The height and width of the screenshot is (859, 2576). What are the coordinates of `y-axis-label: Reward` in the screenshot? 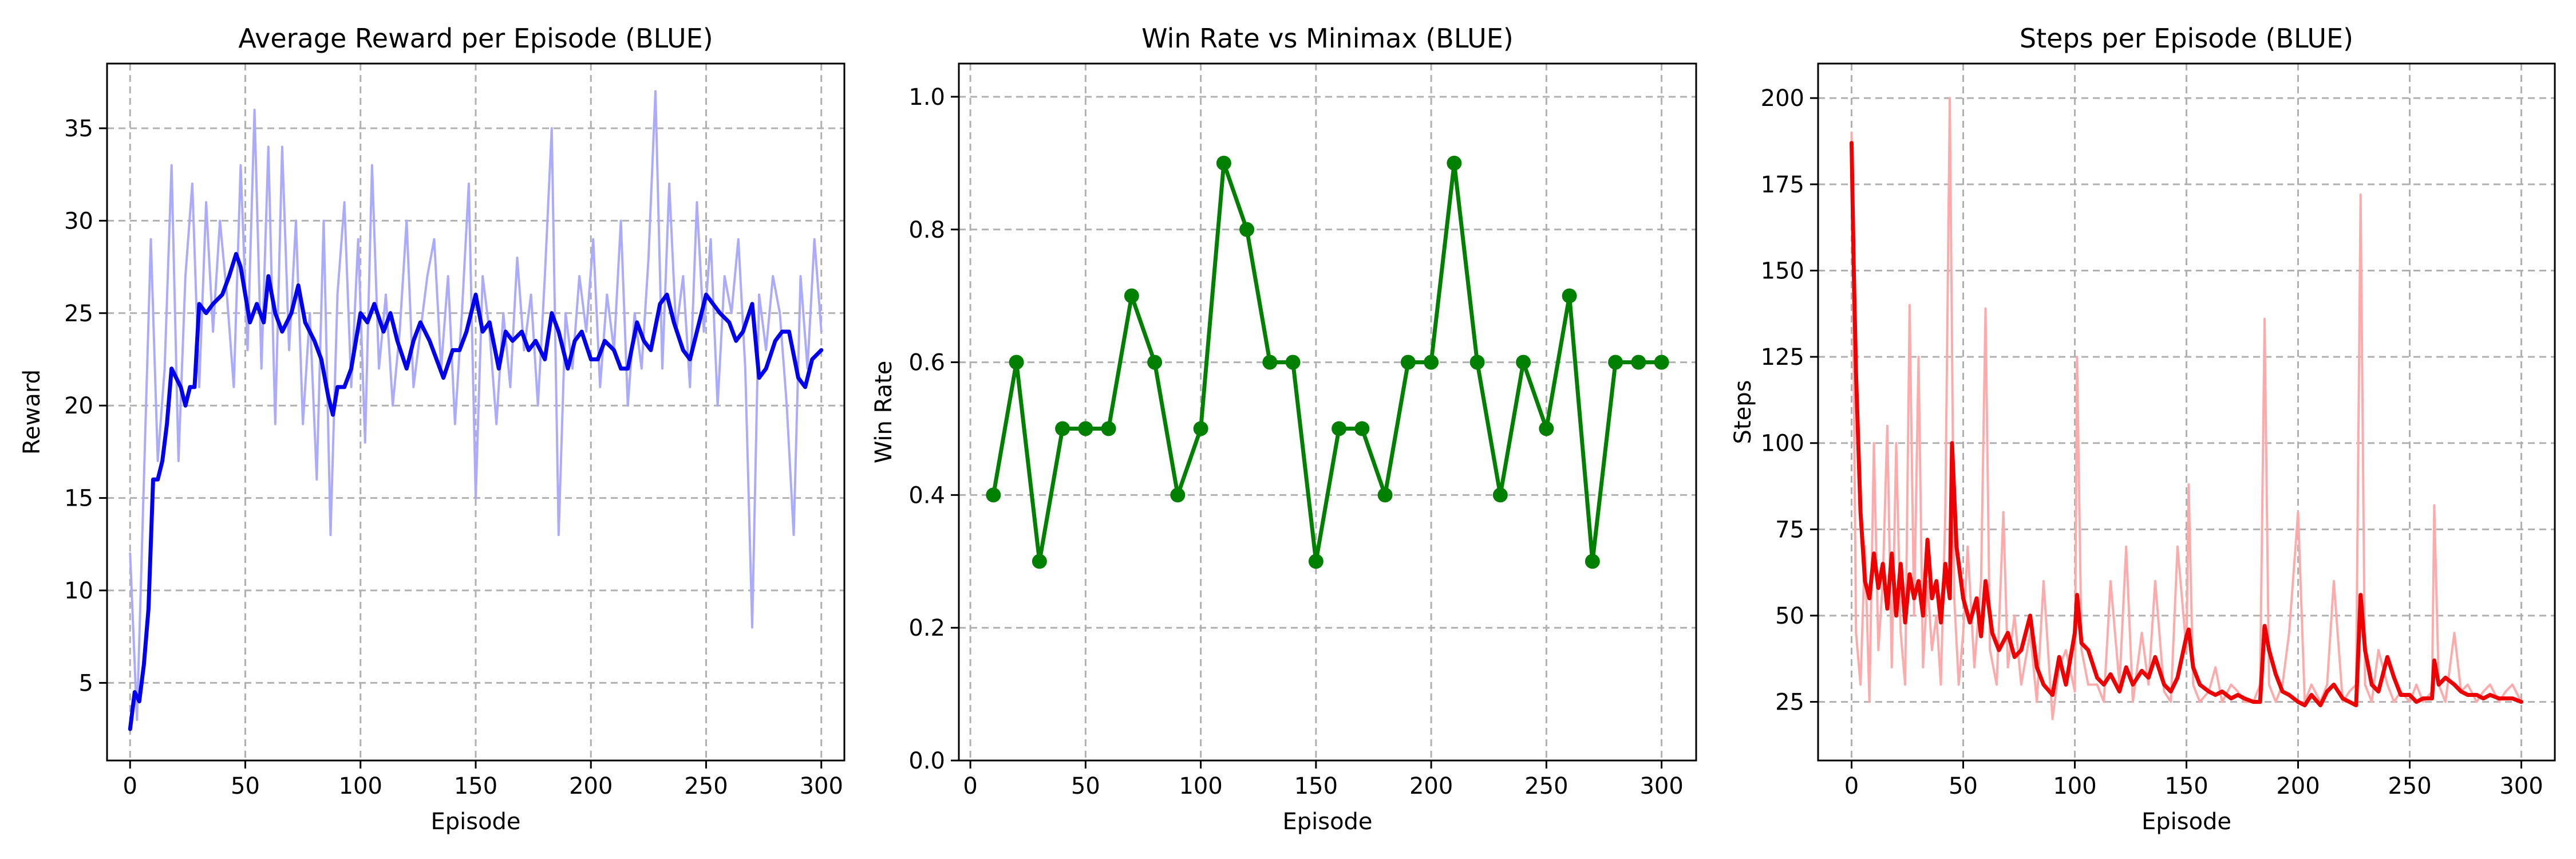 It's located at (32, 412).